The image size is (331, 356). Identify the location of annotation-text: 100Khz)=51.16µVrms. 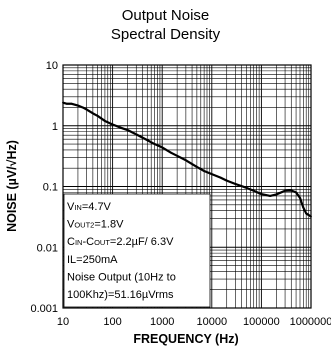
(120, 295).